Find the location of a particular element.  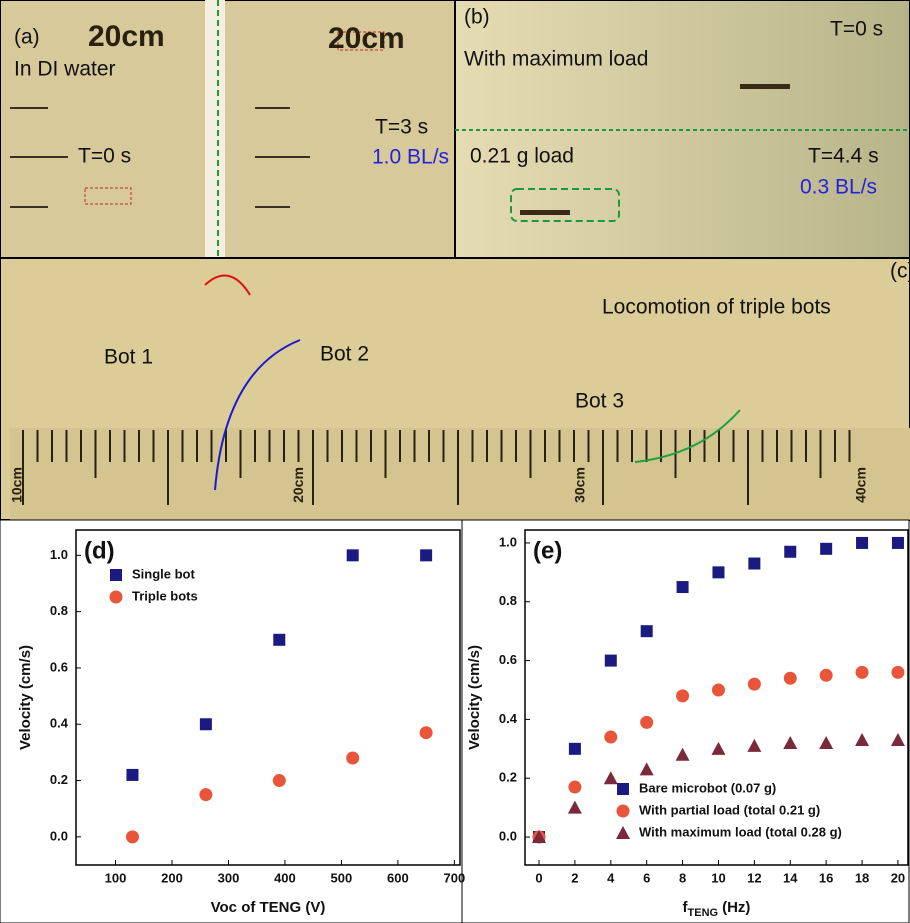

legend-label: With maximum load (total 0.28 g) is located at coordinates (740, 831).